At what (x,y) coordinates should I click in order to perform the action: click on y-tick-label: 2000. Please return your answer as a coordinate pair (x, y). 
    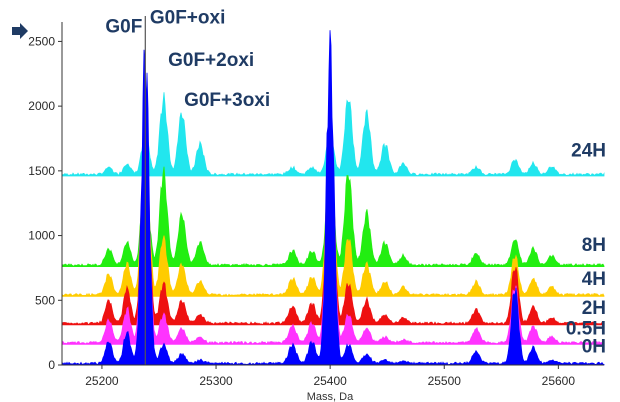
    Looking at the image, I should click on (41, 106).